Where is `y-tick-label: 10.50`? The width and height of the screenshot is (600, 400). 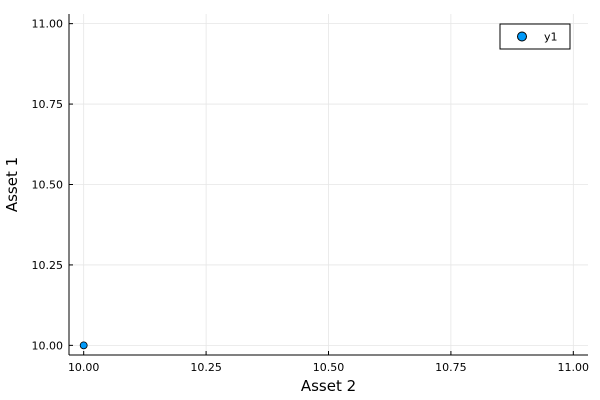
y-tick-label: 10.50 is located at coordinates (48, 185).